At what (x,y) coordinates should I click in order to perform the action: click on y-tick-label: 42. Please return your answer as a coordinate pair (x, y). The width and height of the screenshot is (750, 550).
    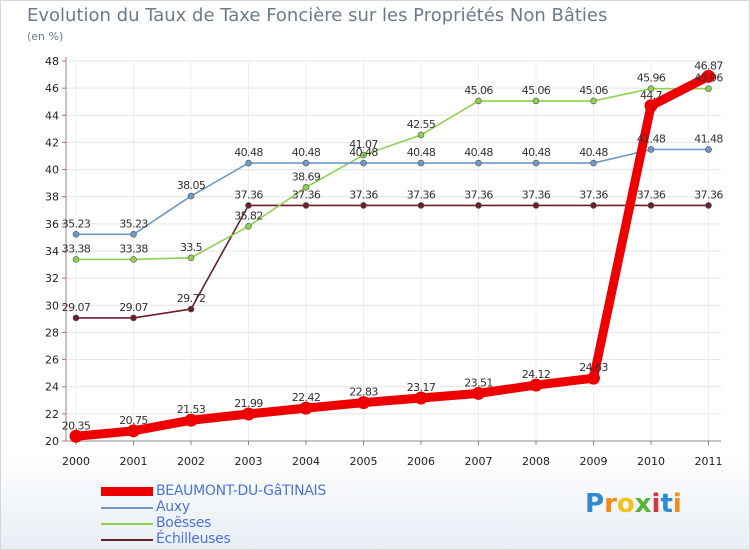
    Looking at the image, I should click on (52, 142).